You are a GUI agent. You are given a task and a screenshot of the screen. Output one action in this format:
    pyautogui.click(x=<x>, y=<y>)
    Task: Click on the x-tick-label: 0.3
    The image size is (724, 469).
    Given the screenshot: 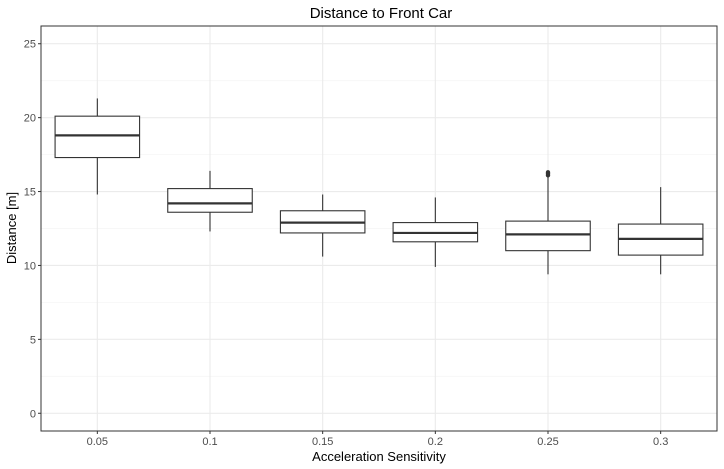 What is the action you would take?
    pyautogui.click(x=660, y=442)
    